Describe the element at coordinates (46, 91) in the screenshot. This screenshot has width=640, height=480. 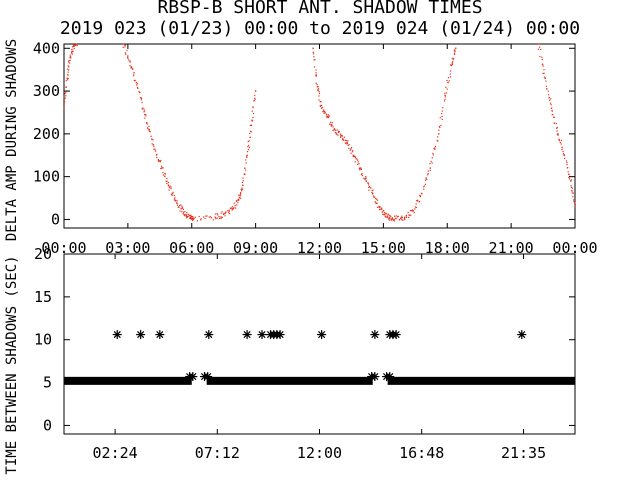
I see `top-y-tick-label: 300` at that location.